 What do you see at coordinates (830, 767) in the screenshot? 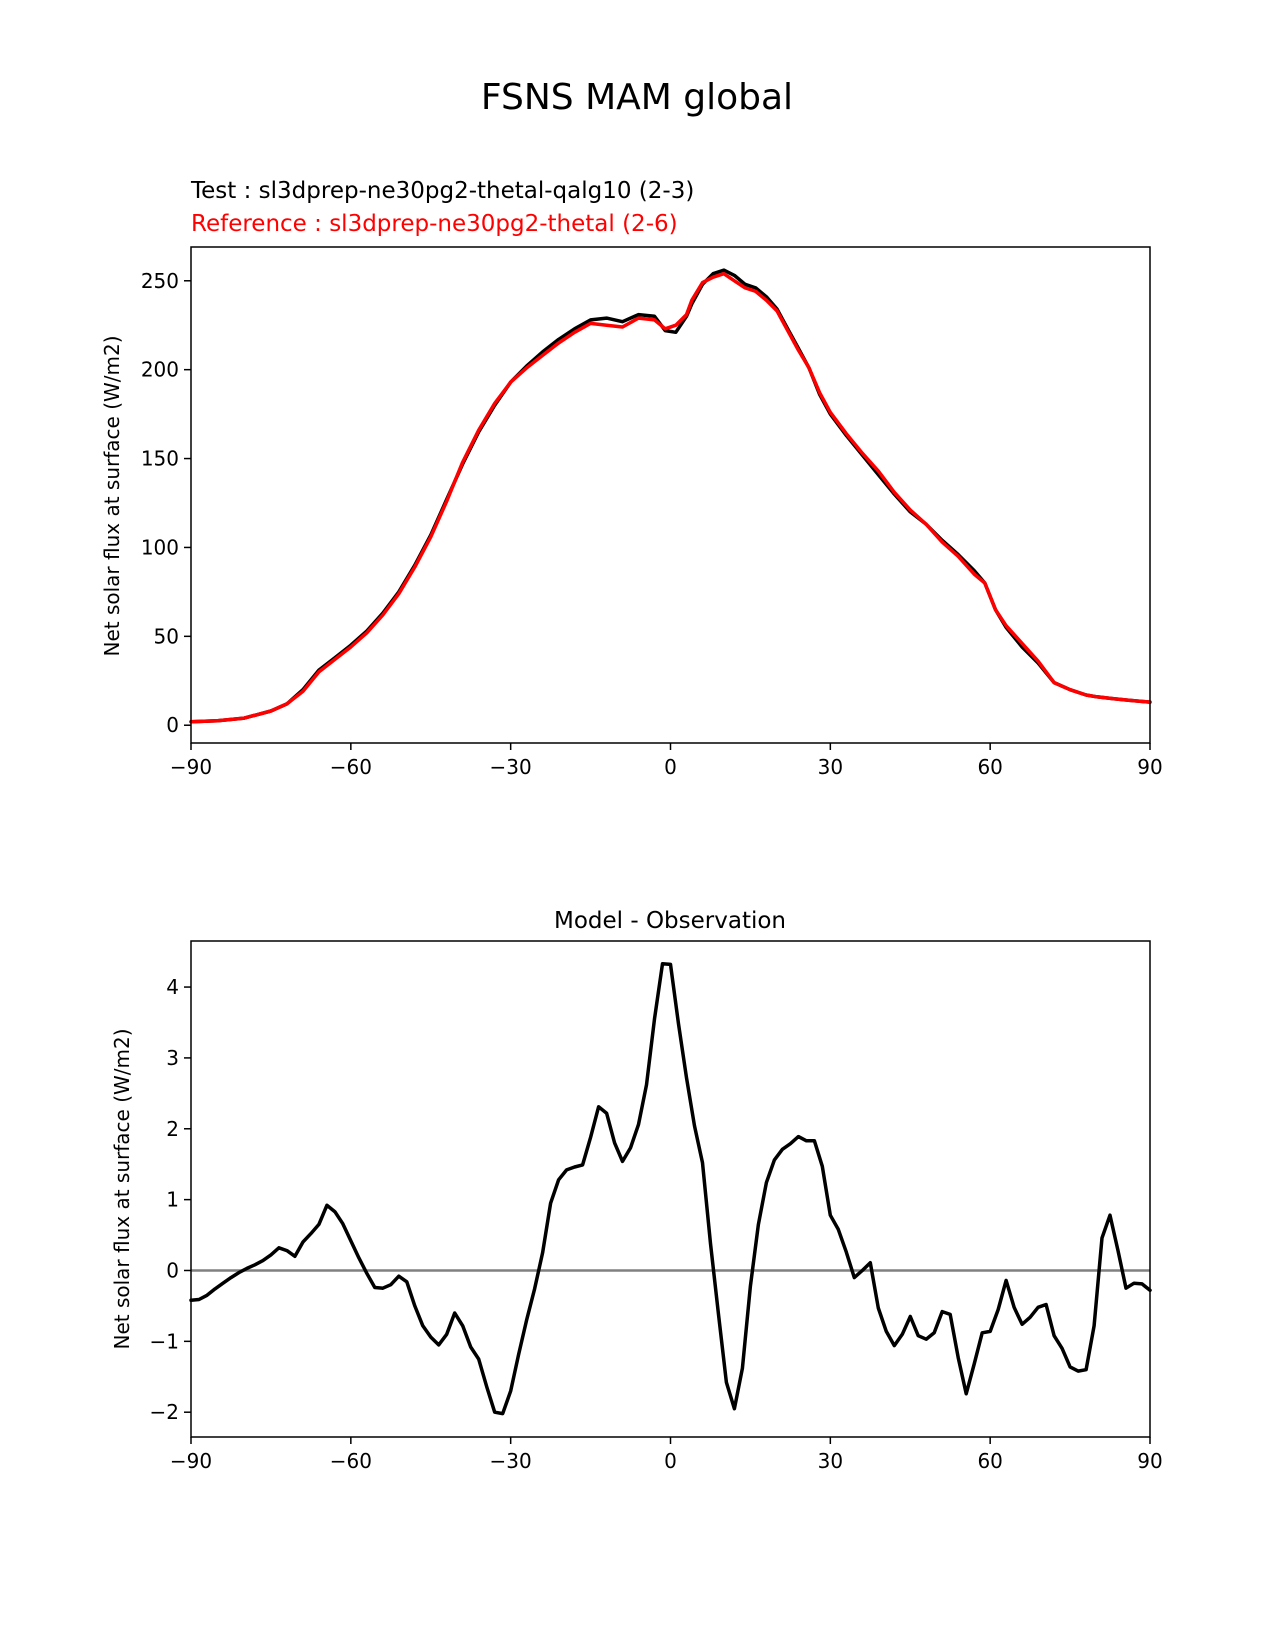
I see `top-x-tick-label: 30` at bounding box center [830, 767].